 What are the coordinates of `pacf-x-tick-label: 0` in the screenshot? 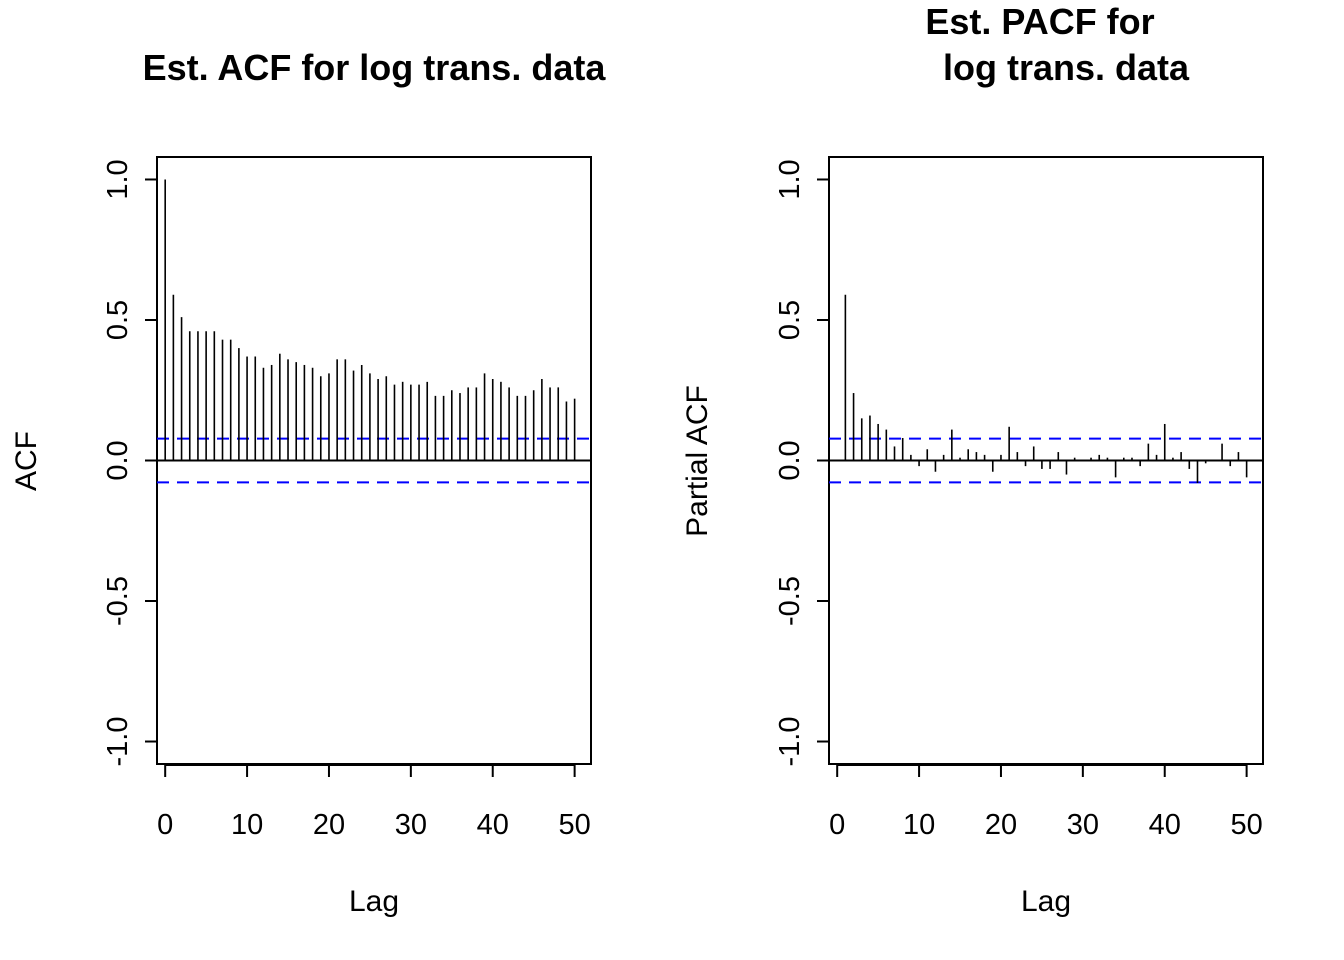 It's located at (837, 825).